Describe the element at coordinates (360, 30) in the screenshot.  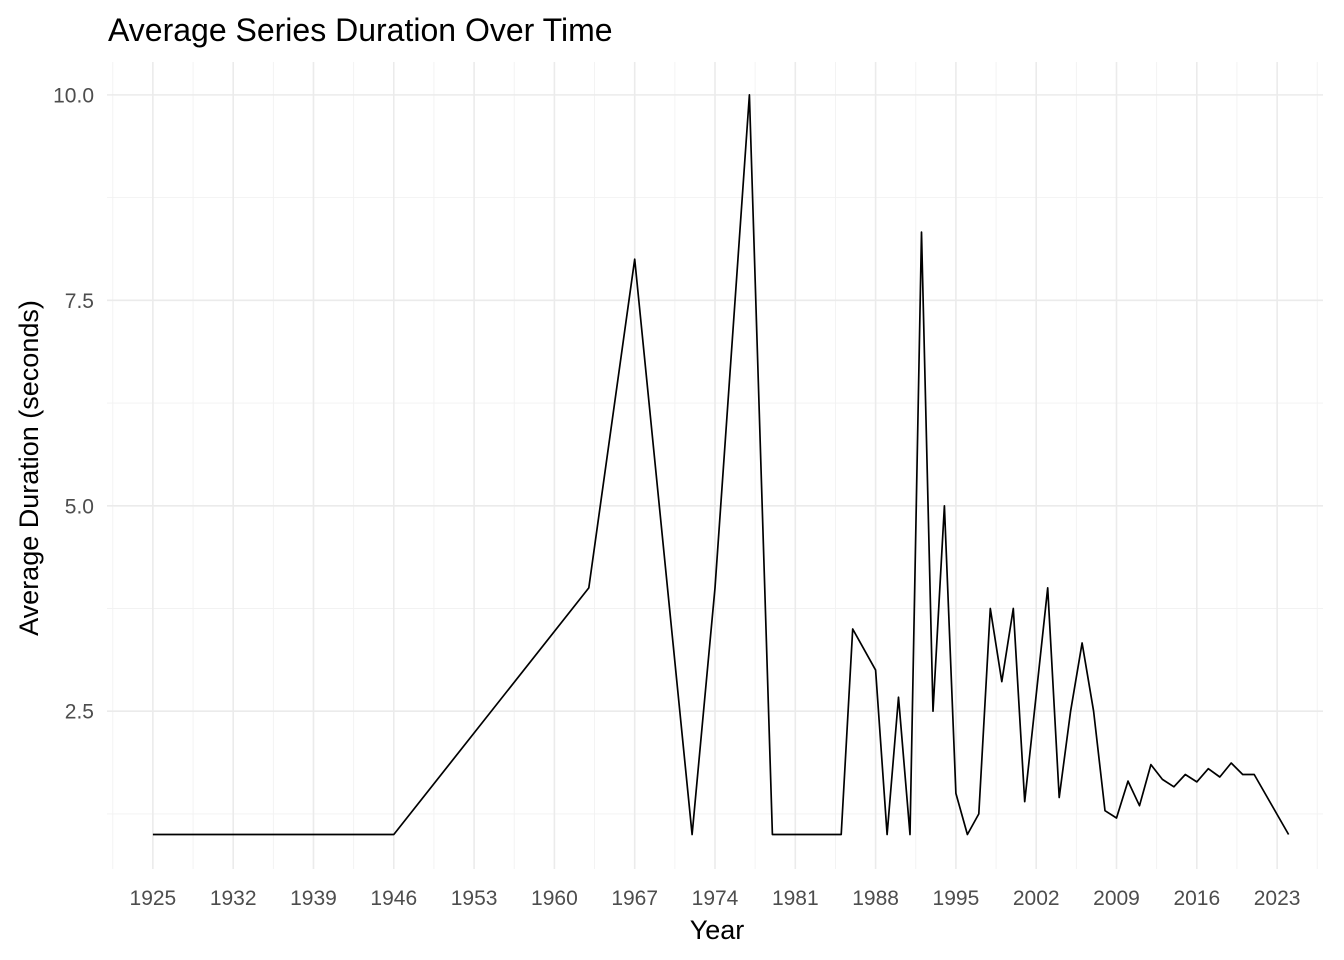
I see `chart-title: Average Series Duration Over Time` at that location.